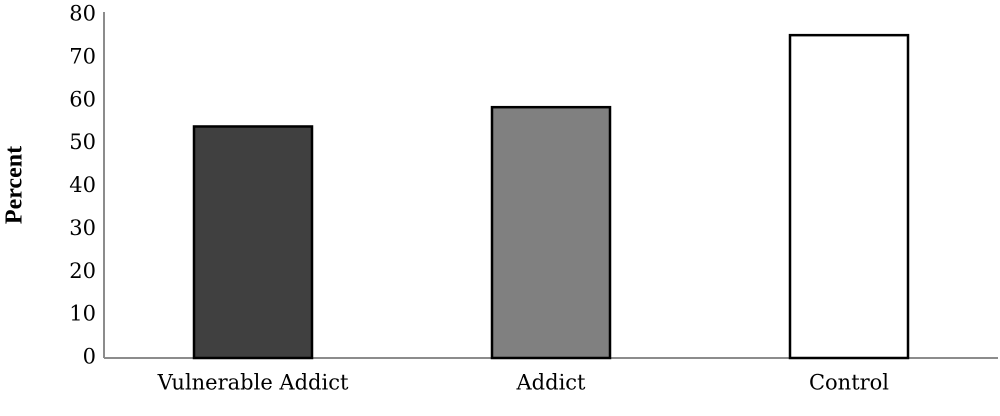 The width and height of the screenshot is (1000, 416). I want to click on y-axis-label: Percent, so click(15, 185).